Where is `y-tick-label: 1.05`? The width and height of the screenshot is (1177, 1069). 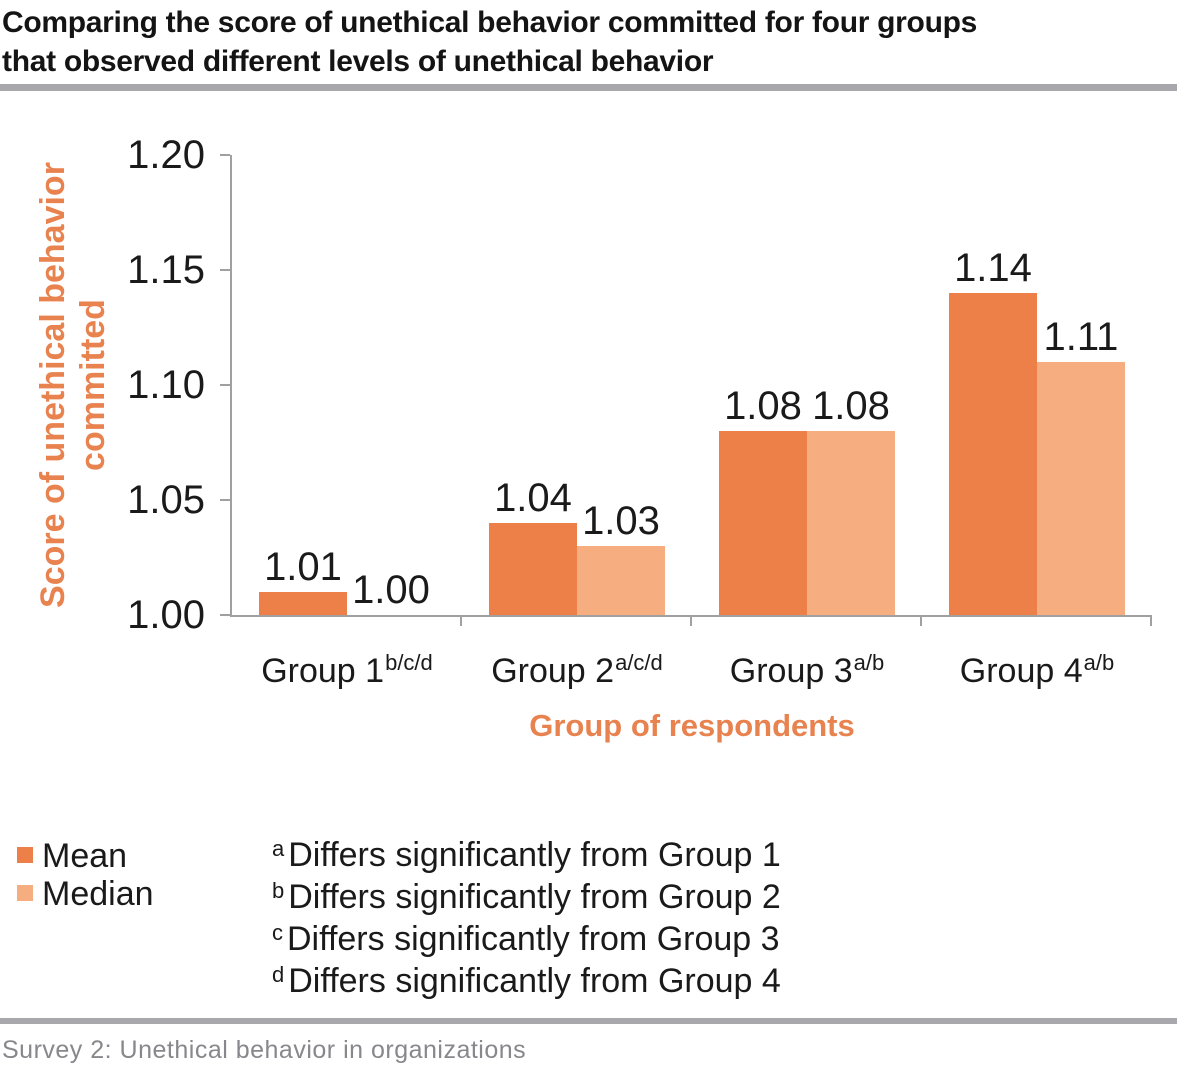 y-tick-label: 1.05 is located at coordinates (166, 500).